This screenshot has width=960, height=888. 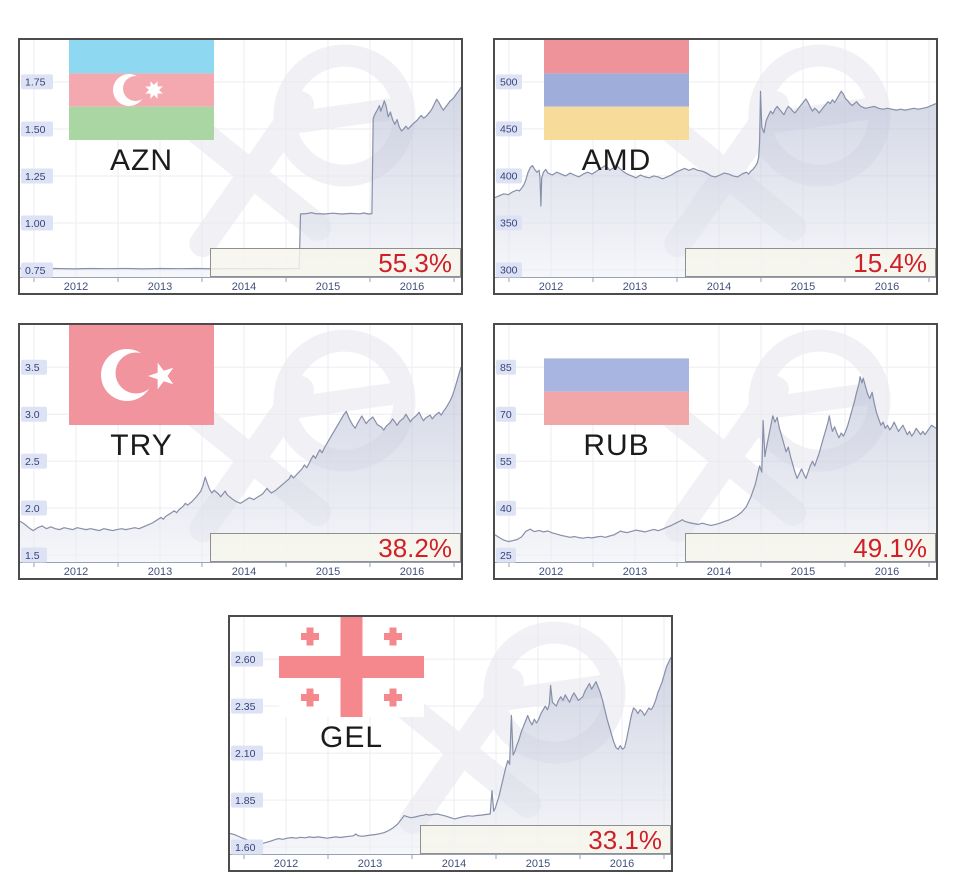 I want to click on svg-text: 1.50, so click(x=35, y=130).